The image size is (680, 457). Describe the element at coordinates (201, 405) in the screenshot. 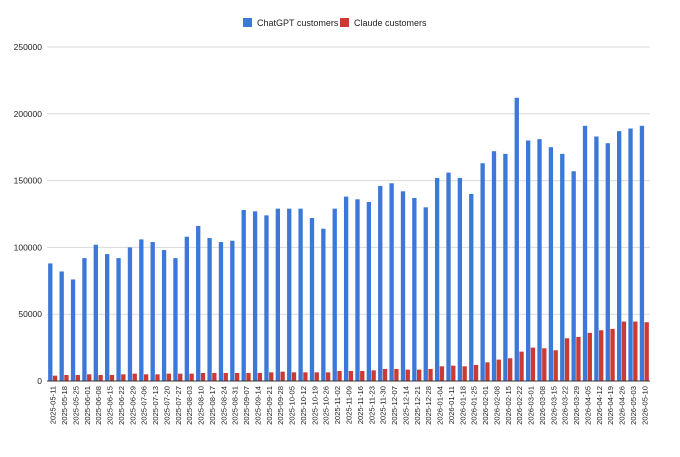

I see `x-tick-label: 2025-08-10` at that location.